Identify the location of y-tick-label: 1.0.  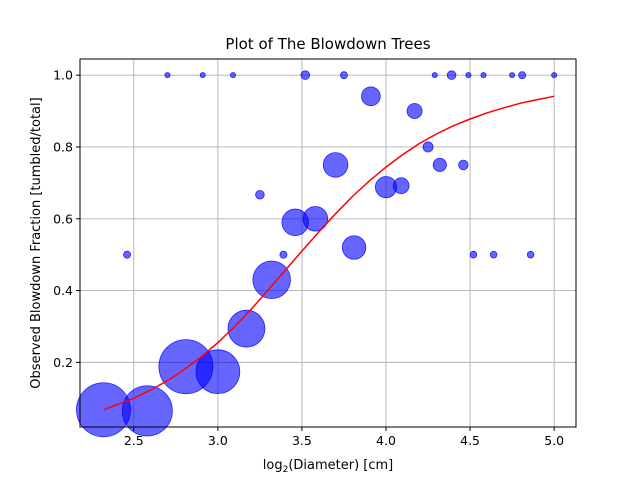
(63, 75).